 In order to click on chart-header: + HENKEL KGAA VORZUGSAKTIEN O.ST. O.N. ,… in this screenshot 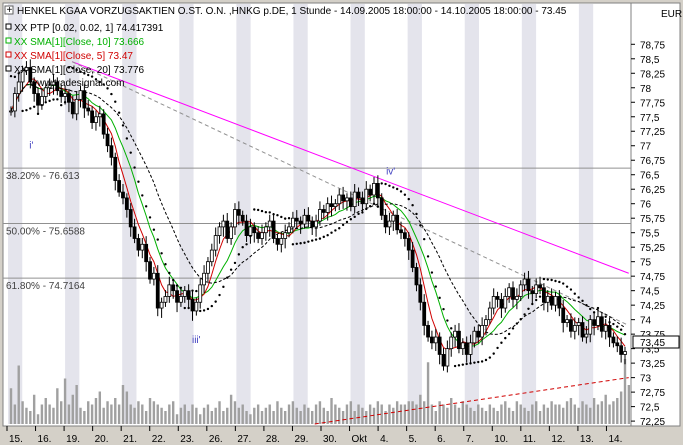, I will do `click(343, 12)`.